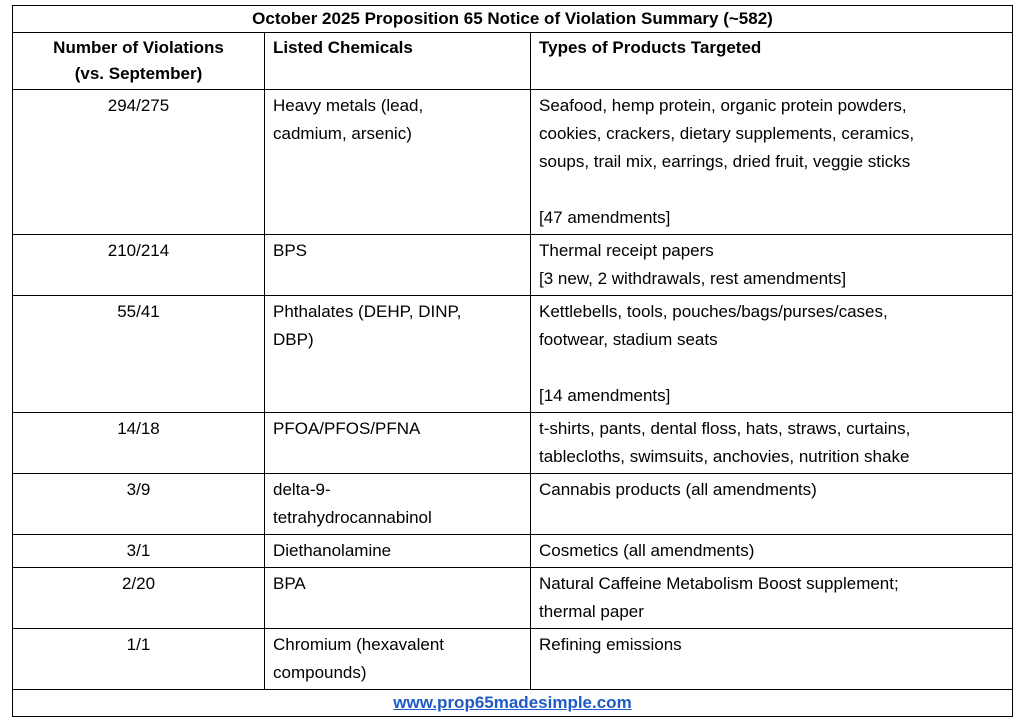 This screenshot has height=717, width=1024. Describe the element at coordinates (289, 583) in the screenshot. I see `chemical-line: BPA` at that location.